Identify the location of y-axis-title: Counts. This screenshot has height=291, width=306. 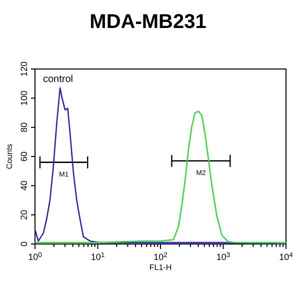
(9, 157).